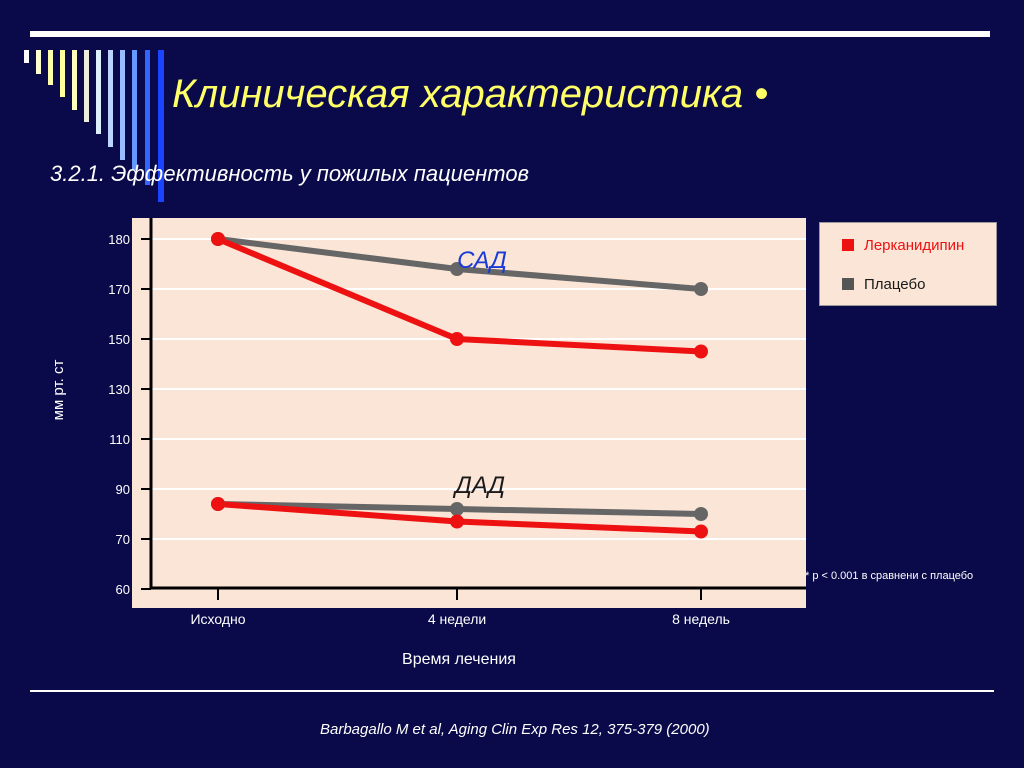 The width and height of the screenshot is (1024, 768). What do you see at coordinates (129, 414) in the screenshot?
I see `y-axis-ticks: 60 70 90 110 130 150 170 180` at bounding box center [129, 414].